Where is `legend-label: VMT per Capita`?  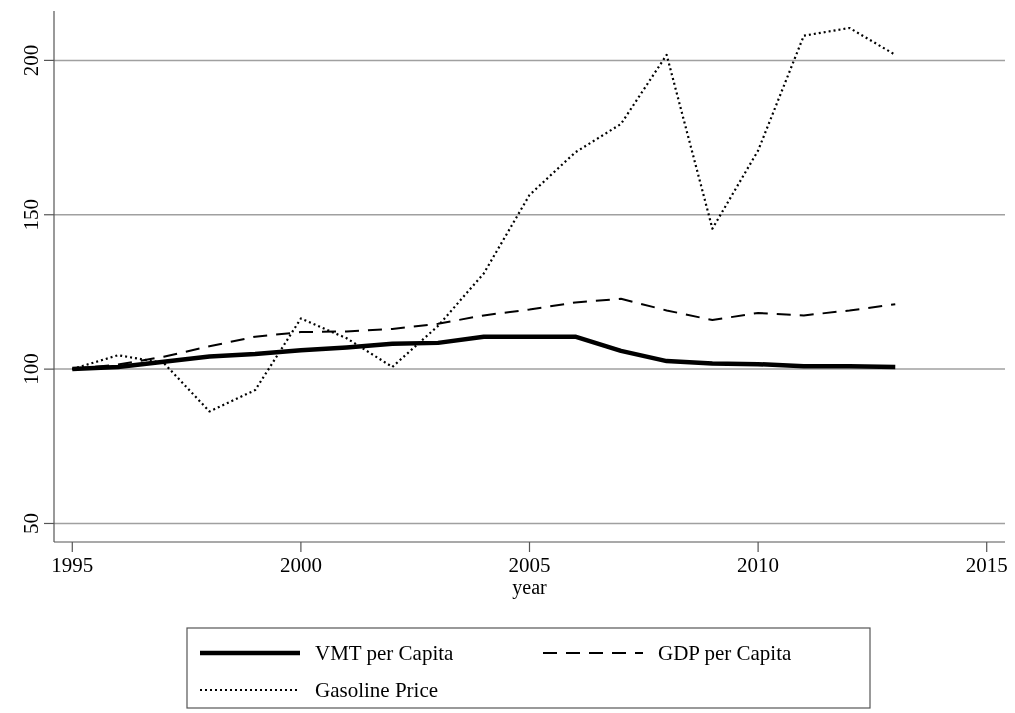
legend-label: VMT per Capita is located at coordinates (385, 653).